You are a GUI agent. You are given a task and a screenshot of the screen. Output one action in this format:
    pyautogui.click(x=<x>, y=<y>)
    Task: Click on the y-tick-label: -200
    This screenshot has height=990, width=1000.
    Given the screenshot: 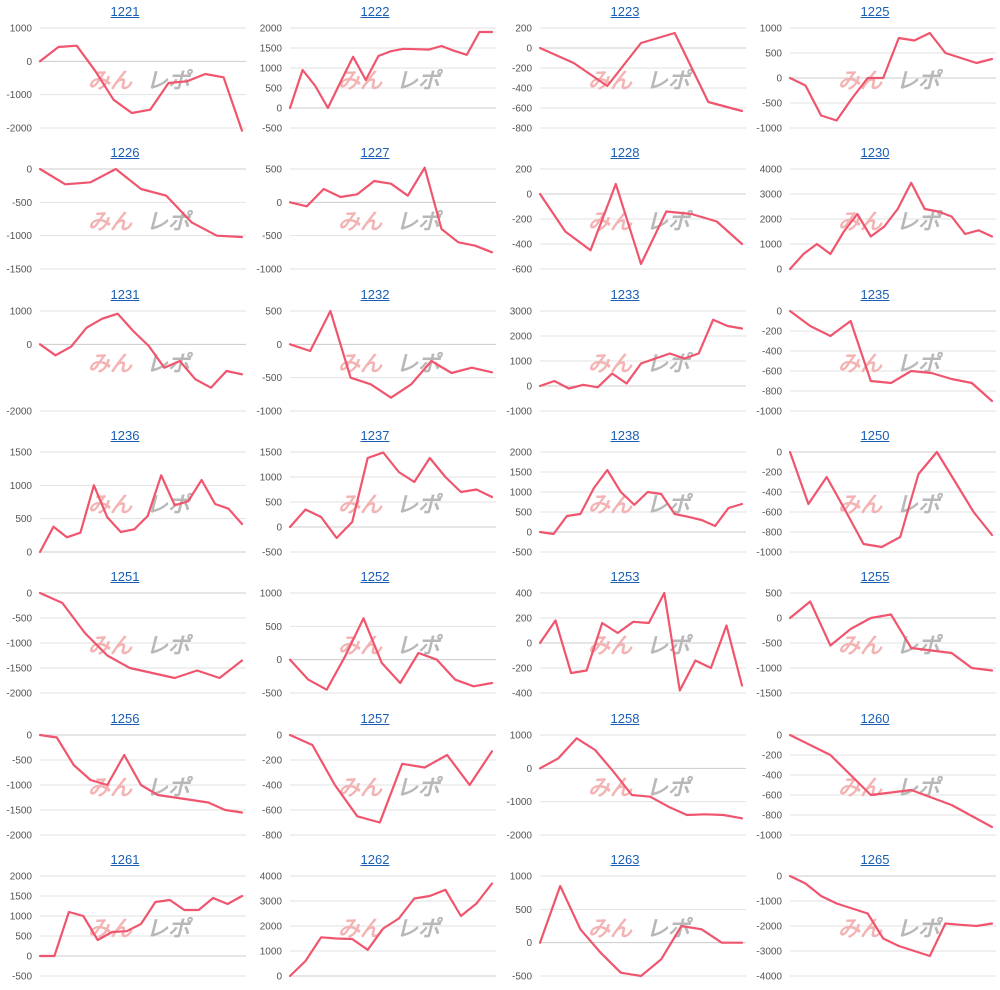 What is the action you would take?
    pyautogui.click(x=772, y=472)
    